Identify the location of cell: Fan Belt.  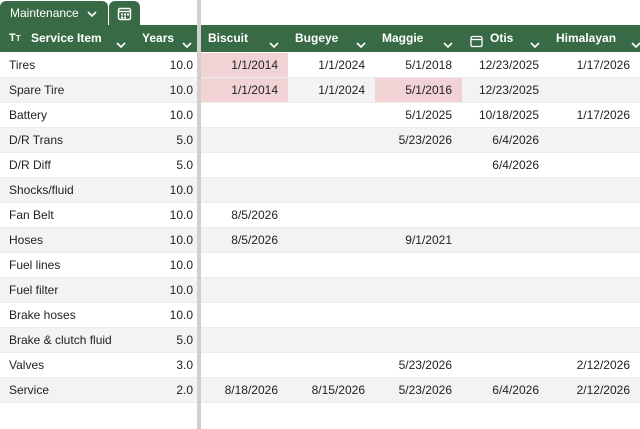
(67, 215).